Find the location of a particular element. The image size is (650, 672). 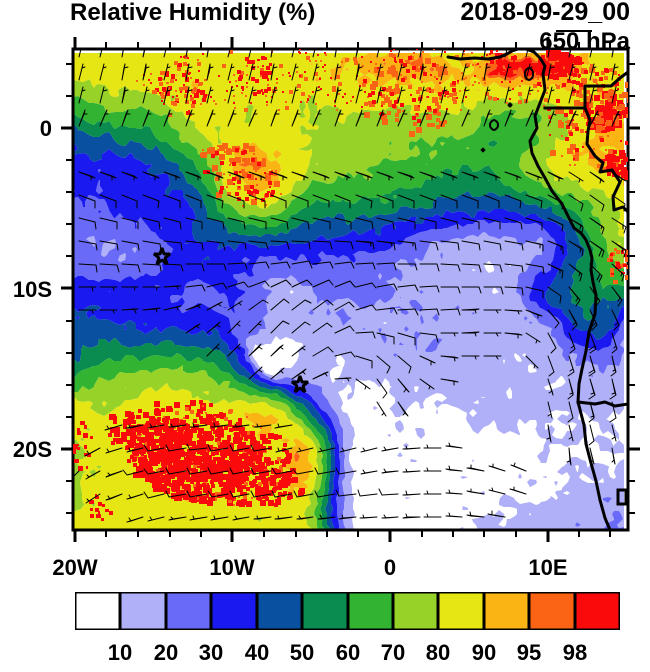

svg-text: 95 is located at coordinates (529, 652).